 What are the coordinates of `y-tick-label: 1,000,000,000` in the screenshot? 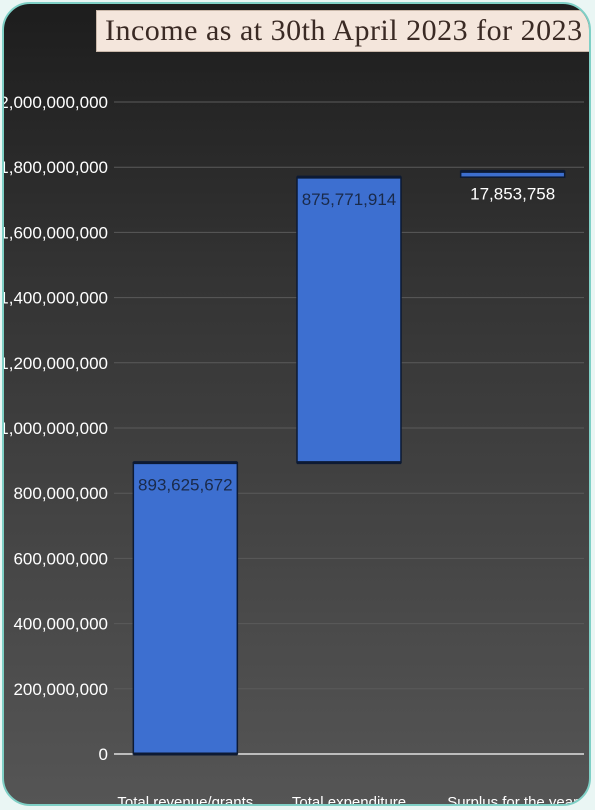 It's located at (56, 428).